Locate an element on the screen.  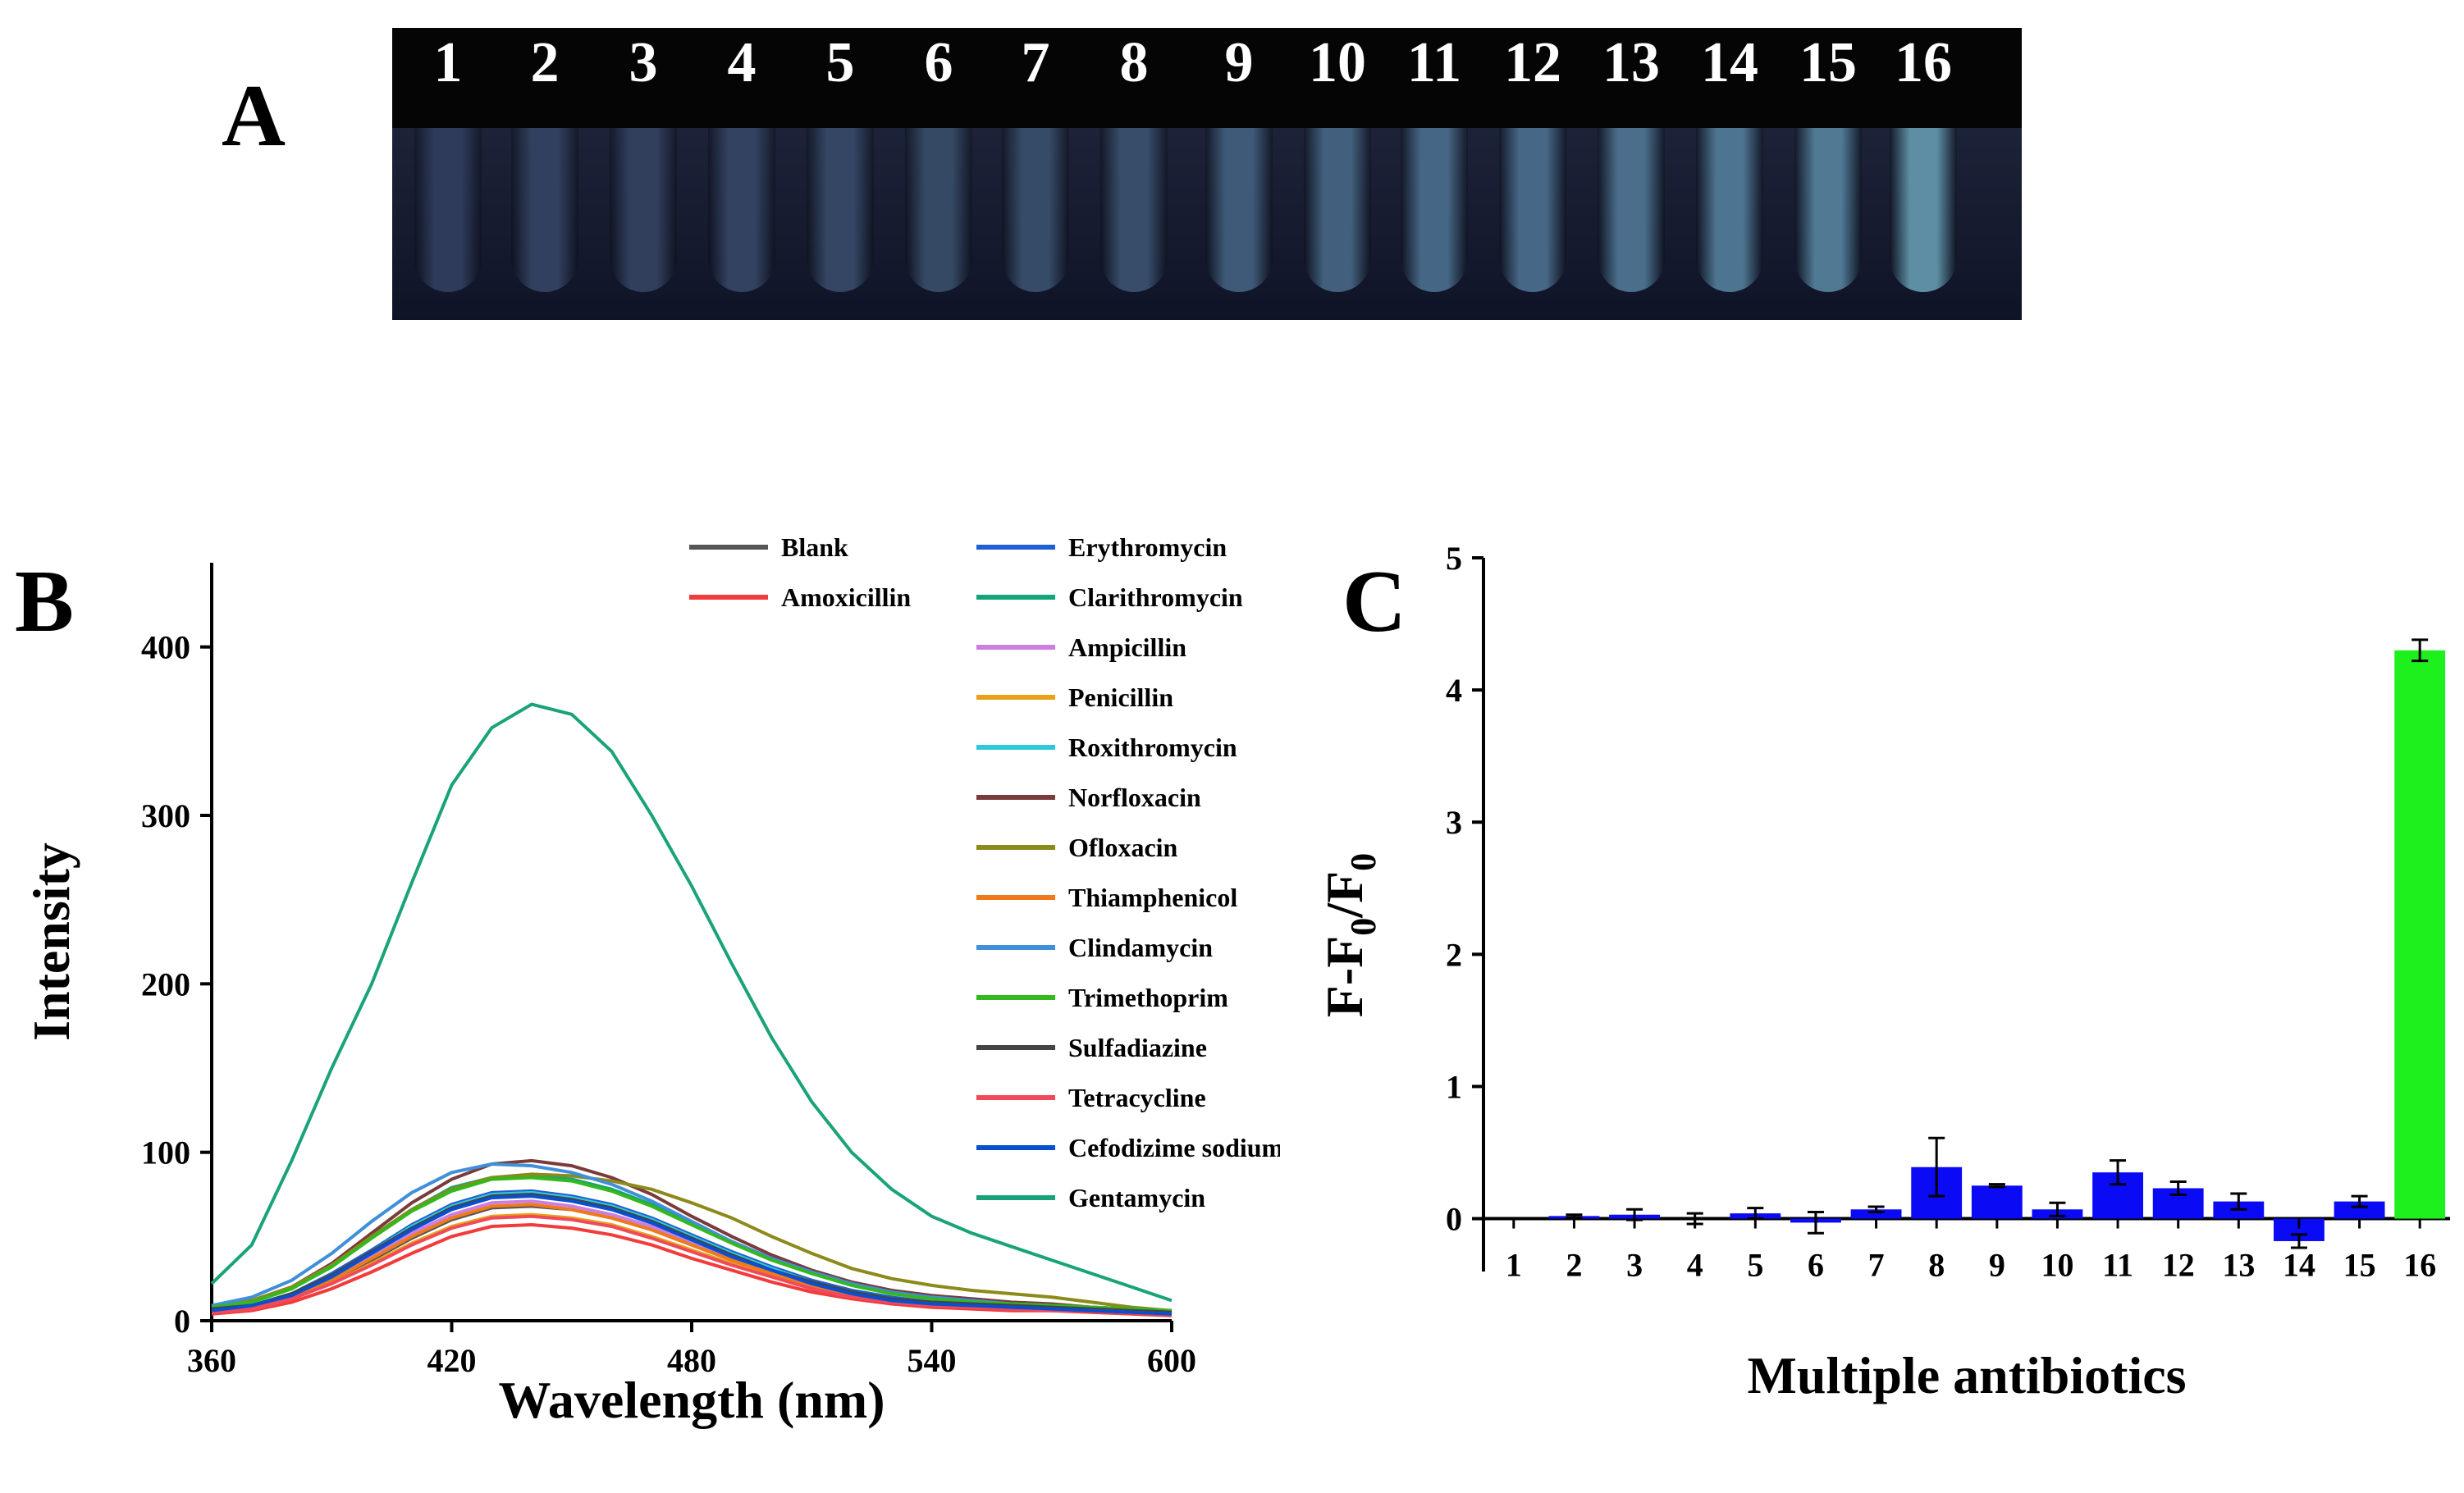
y-tick-label: 300 is located at coordinates (165, 815).